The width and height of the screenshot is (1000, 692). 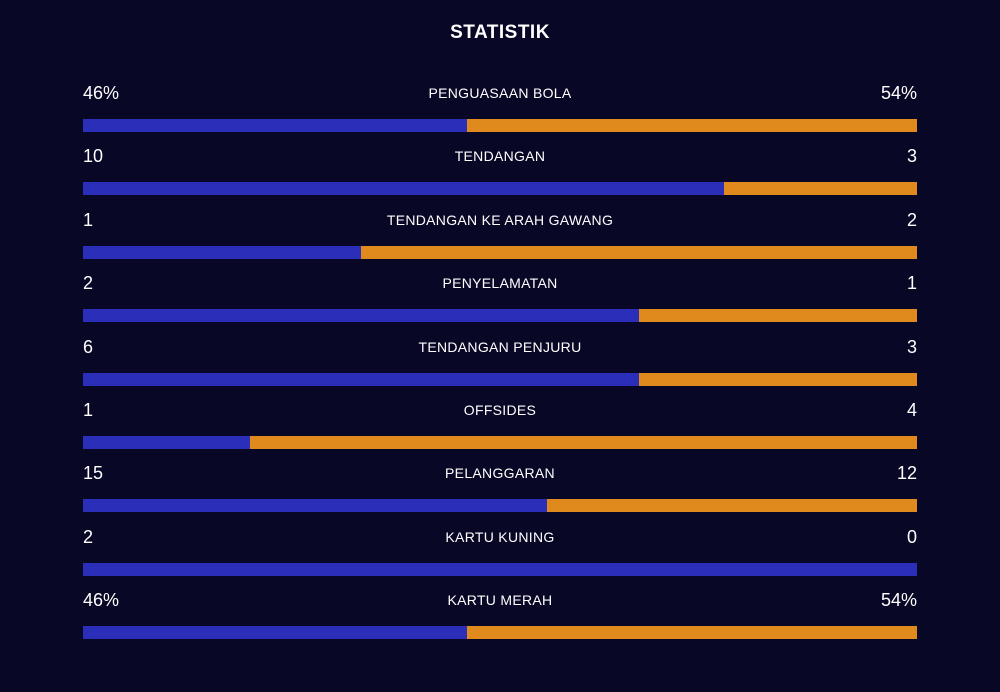 I want to click on away-value: 2, so click(x=911, y=219).